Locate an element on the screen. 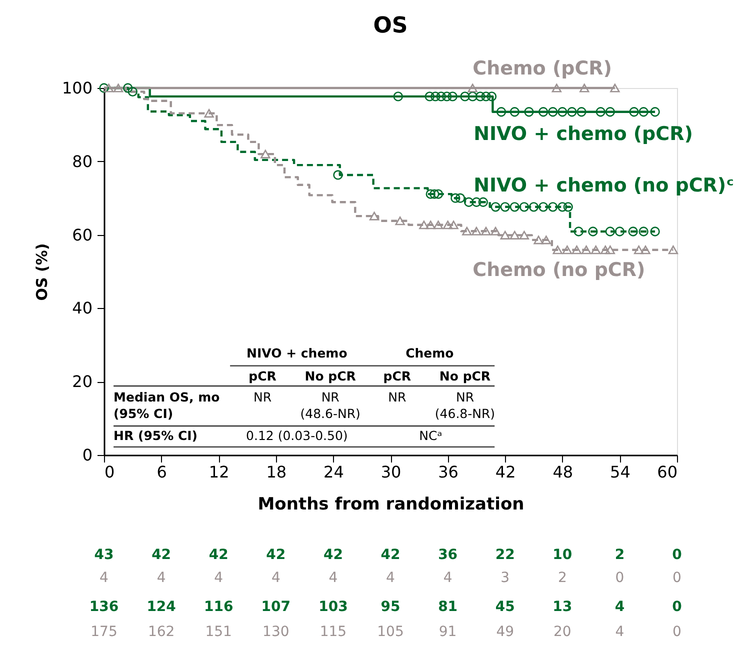 The height and width of the screenshot is (646, 738). annotation: NIVO + chemo is located at coordinates (297, 353).